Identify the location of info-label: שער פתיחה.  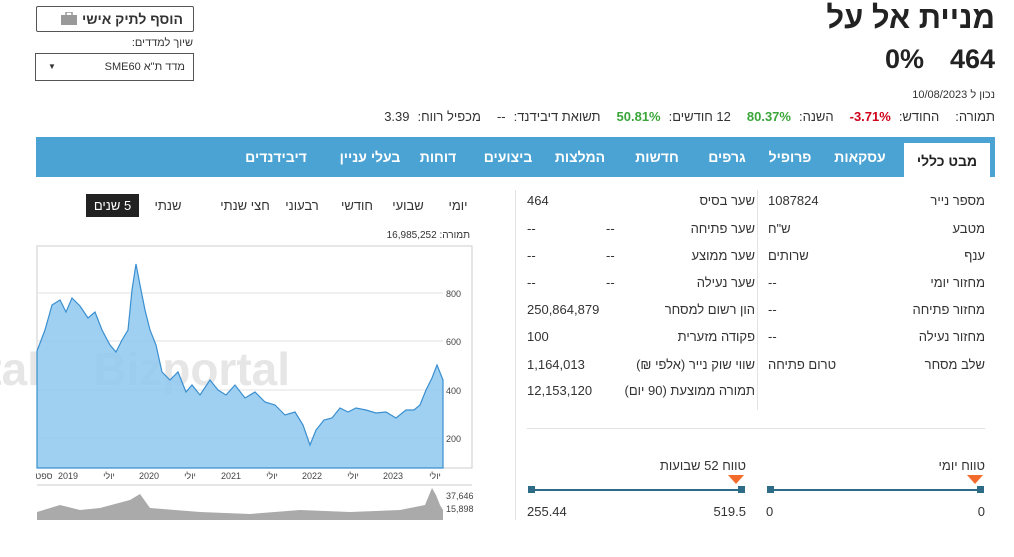
(722, 228).